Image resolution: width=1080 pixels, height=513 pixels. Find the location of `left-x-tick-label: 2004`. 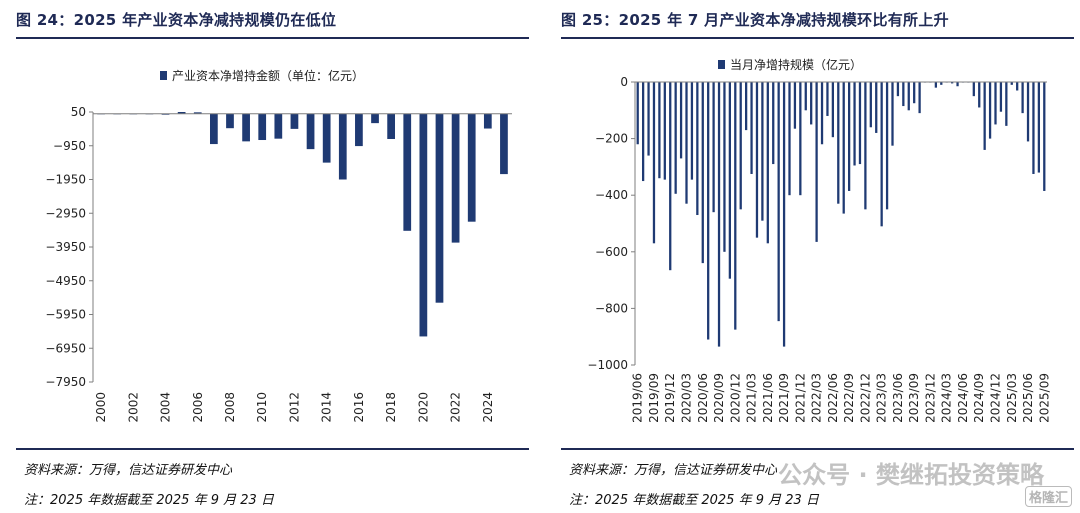

left-x-tick-label: 2004 is located at coordinates (166, 407).